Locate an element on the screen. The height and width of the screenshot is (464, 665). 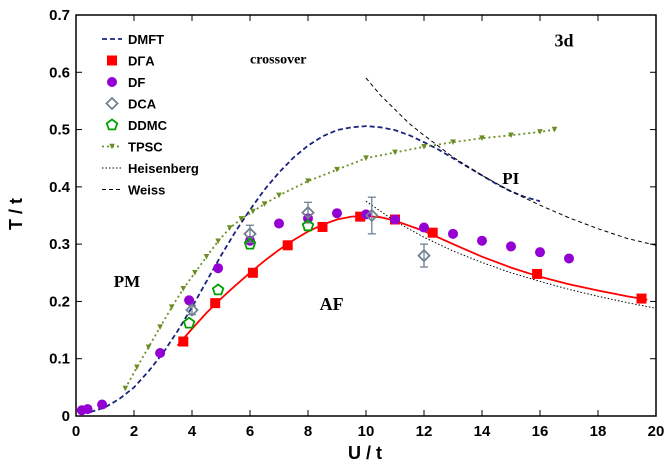
y-tick-label: 0.4 is located at coordinates (60, 187).